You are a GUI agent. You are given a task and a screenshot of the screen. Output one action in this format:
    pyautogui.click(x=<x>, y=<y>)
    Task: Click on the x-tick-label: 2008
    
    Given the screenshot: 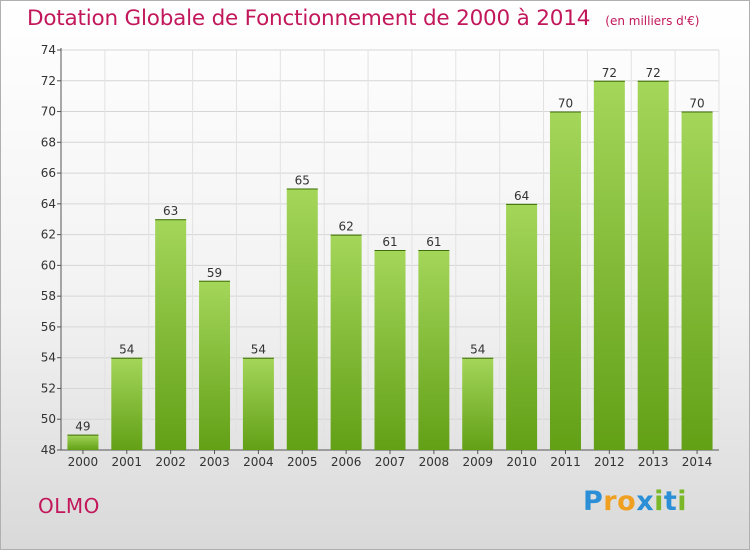 What is the action you would take?
    pyautogui.click(x=434, y=462)
    